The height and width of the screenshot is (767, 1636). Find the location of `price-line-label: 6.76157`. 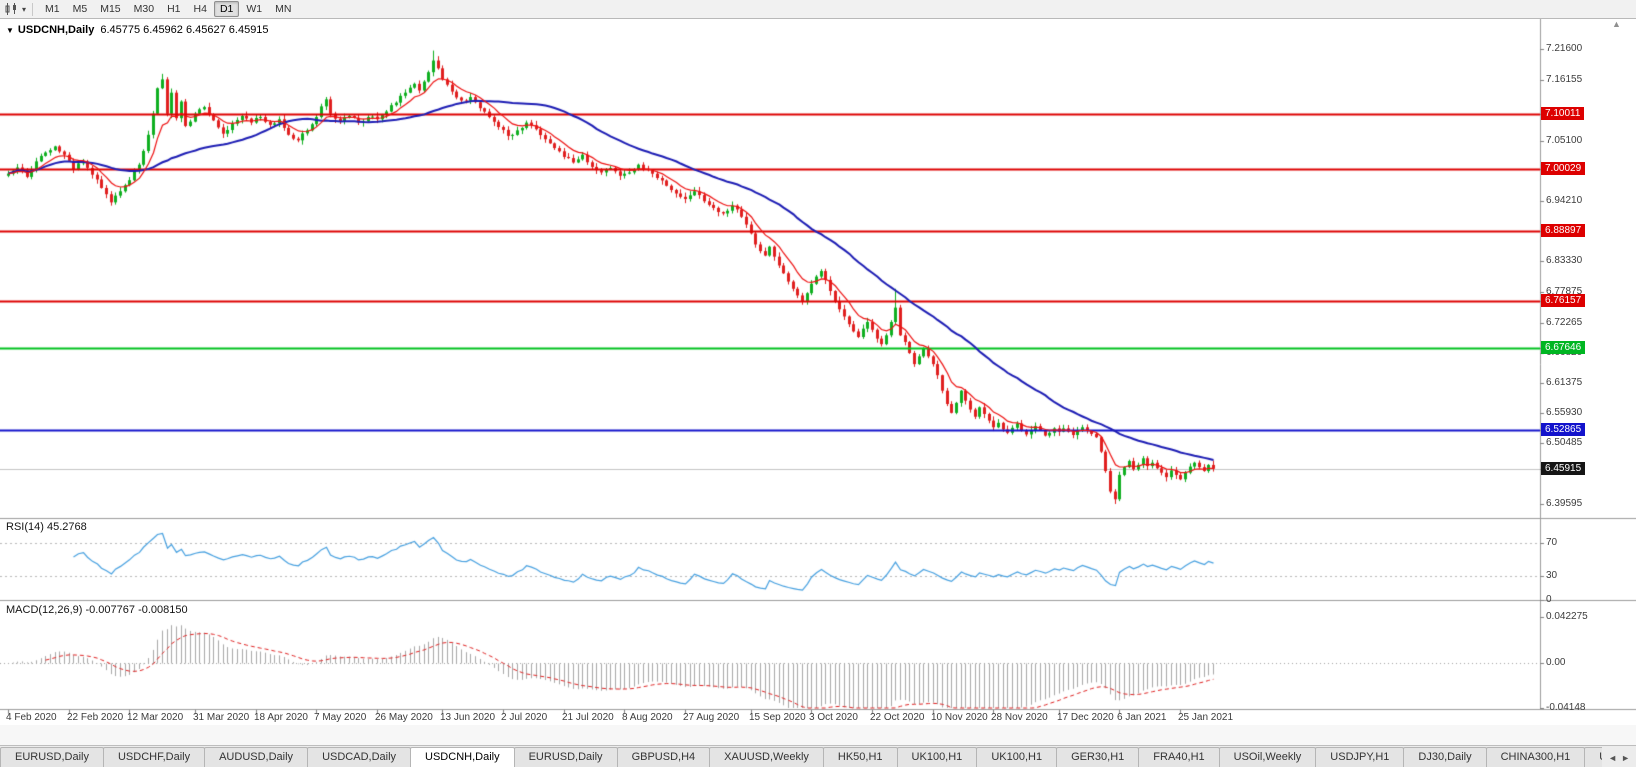

price-line-label: 6.76157 is located at coordinates (1563, 301).